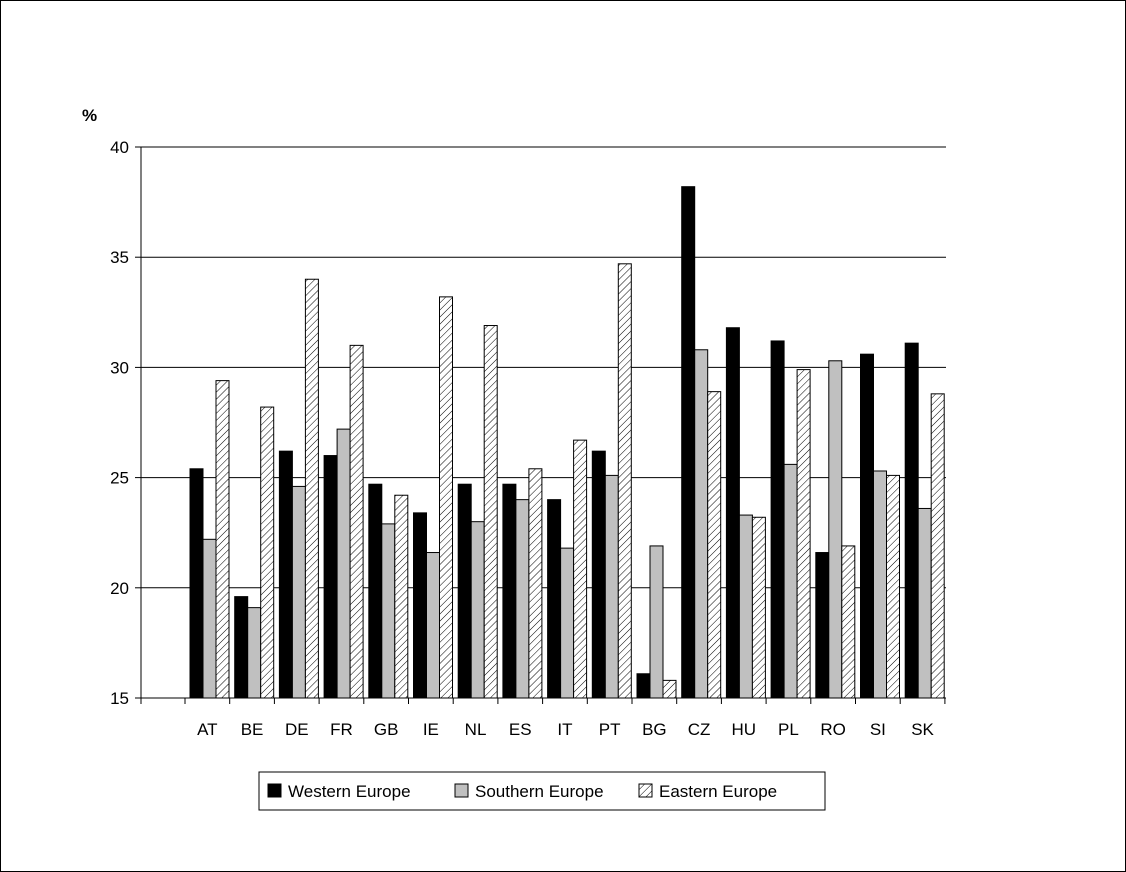 Image resolution: width=1126 pixels, height=872 pixels. I want to click on bar-western-europe-bg, so click(643, 686).